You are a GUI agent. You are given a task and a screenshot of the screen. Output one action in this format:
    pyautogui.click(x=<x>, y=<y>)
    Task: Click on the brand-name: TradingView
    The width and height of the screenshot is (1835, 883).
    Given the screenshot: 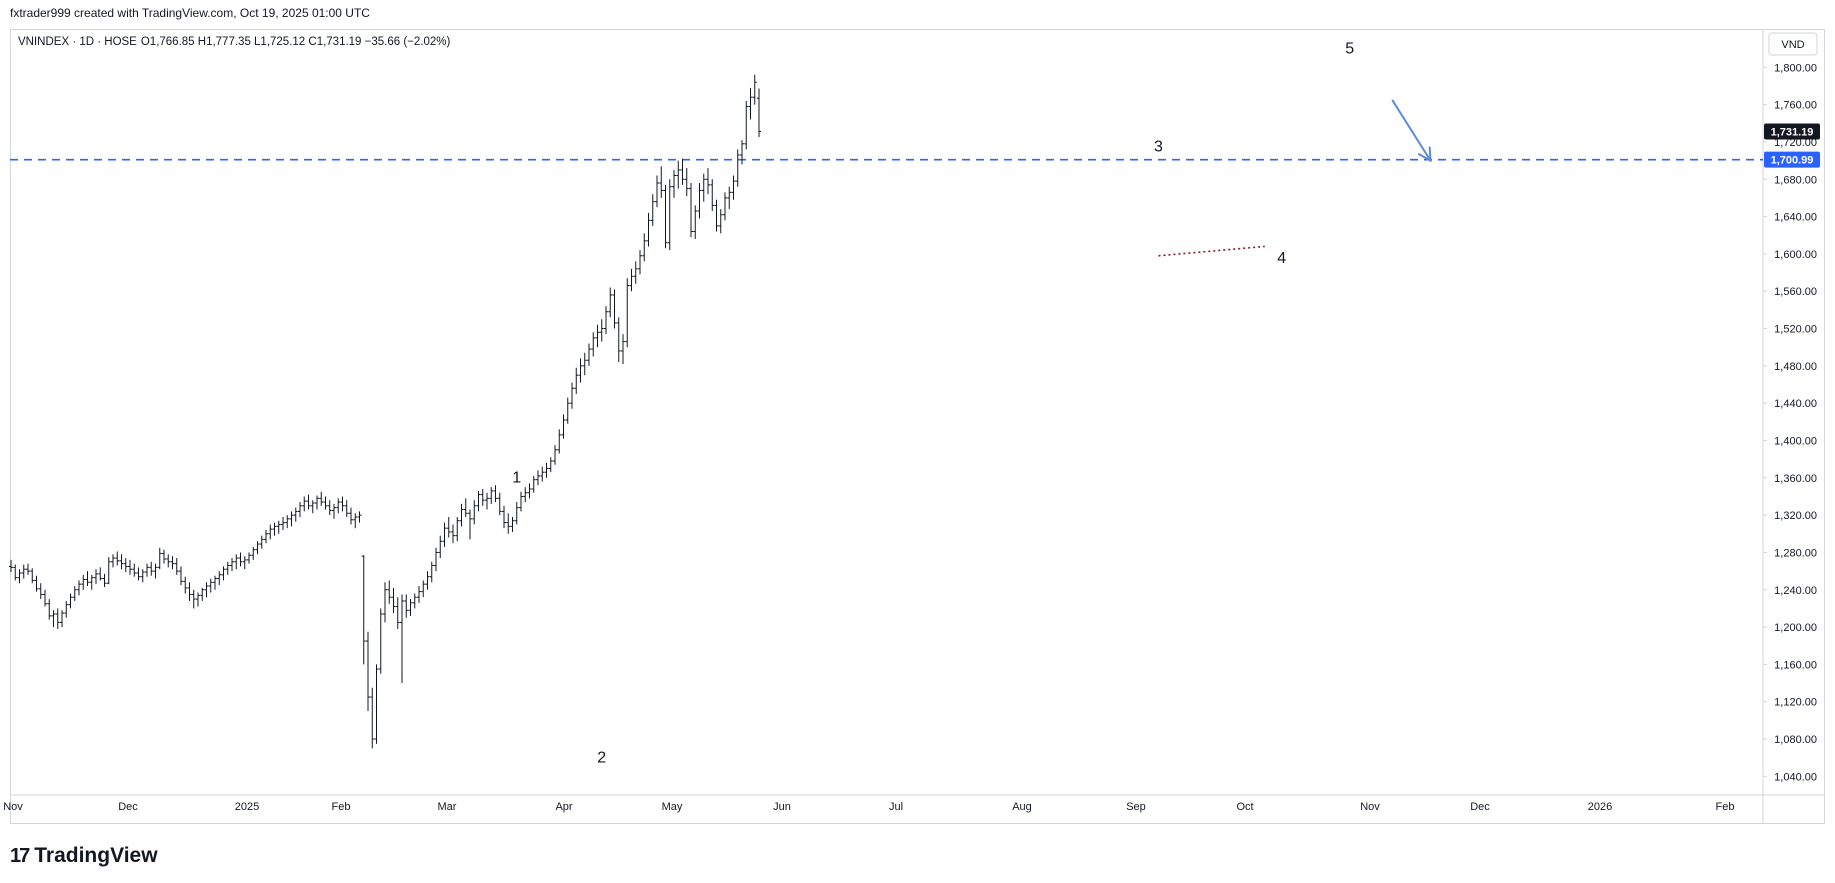 What is the action you would take?
    pyautogui.click(x=96, y=855)
    